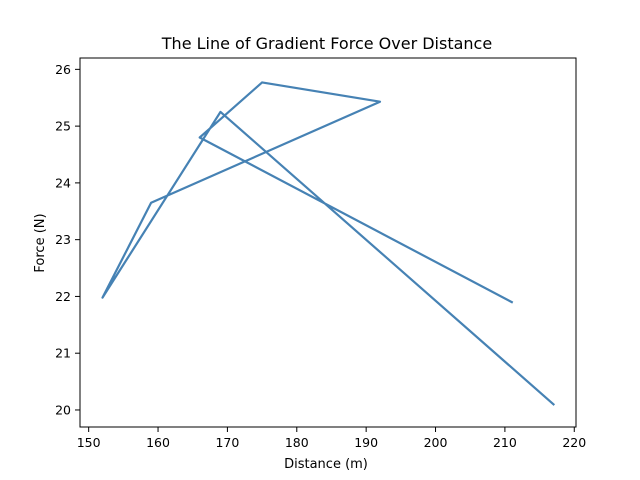 The image size is (640, 480). I want to click on y-axis-ticks: 20 21 22 23 24 25 26, so click(67, 239).